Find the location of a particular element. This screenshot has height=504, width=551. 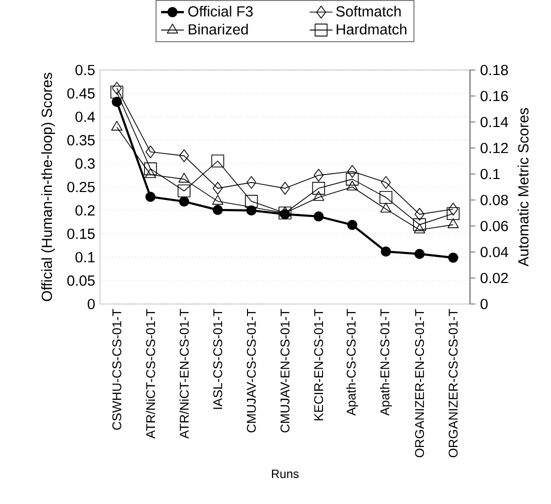

legend-label: Softmatch is located at coordinates (368, 11).